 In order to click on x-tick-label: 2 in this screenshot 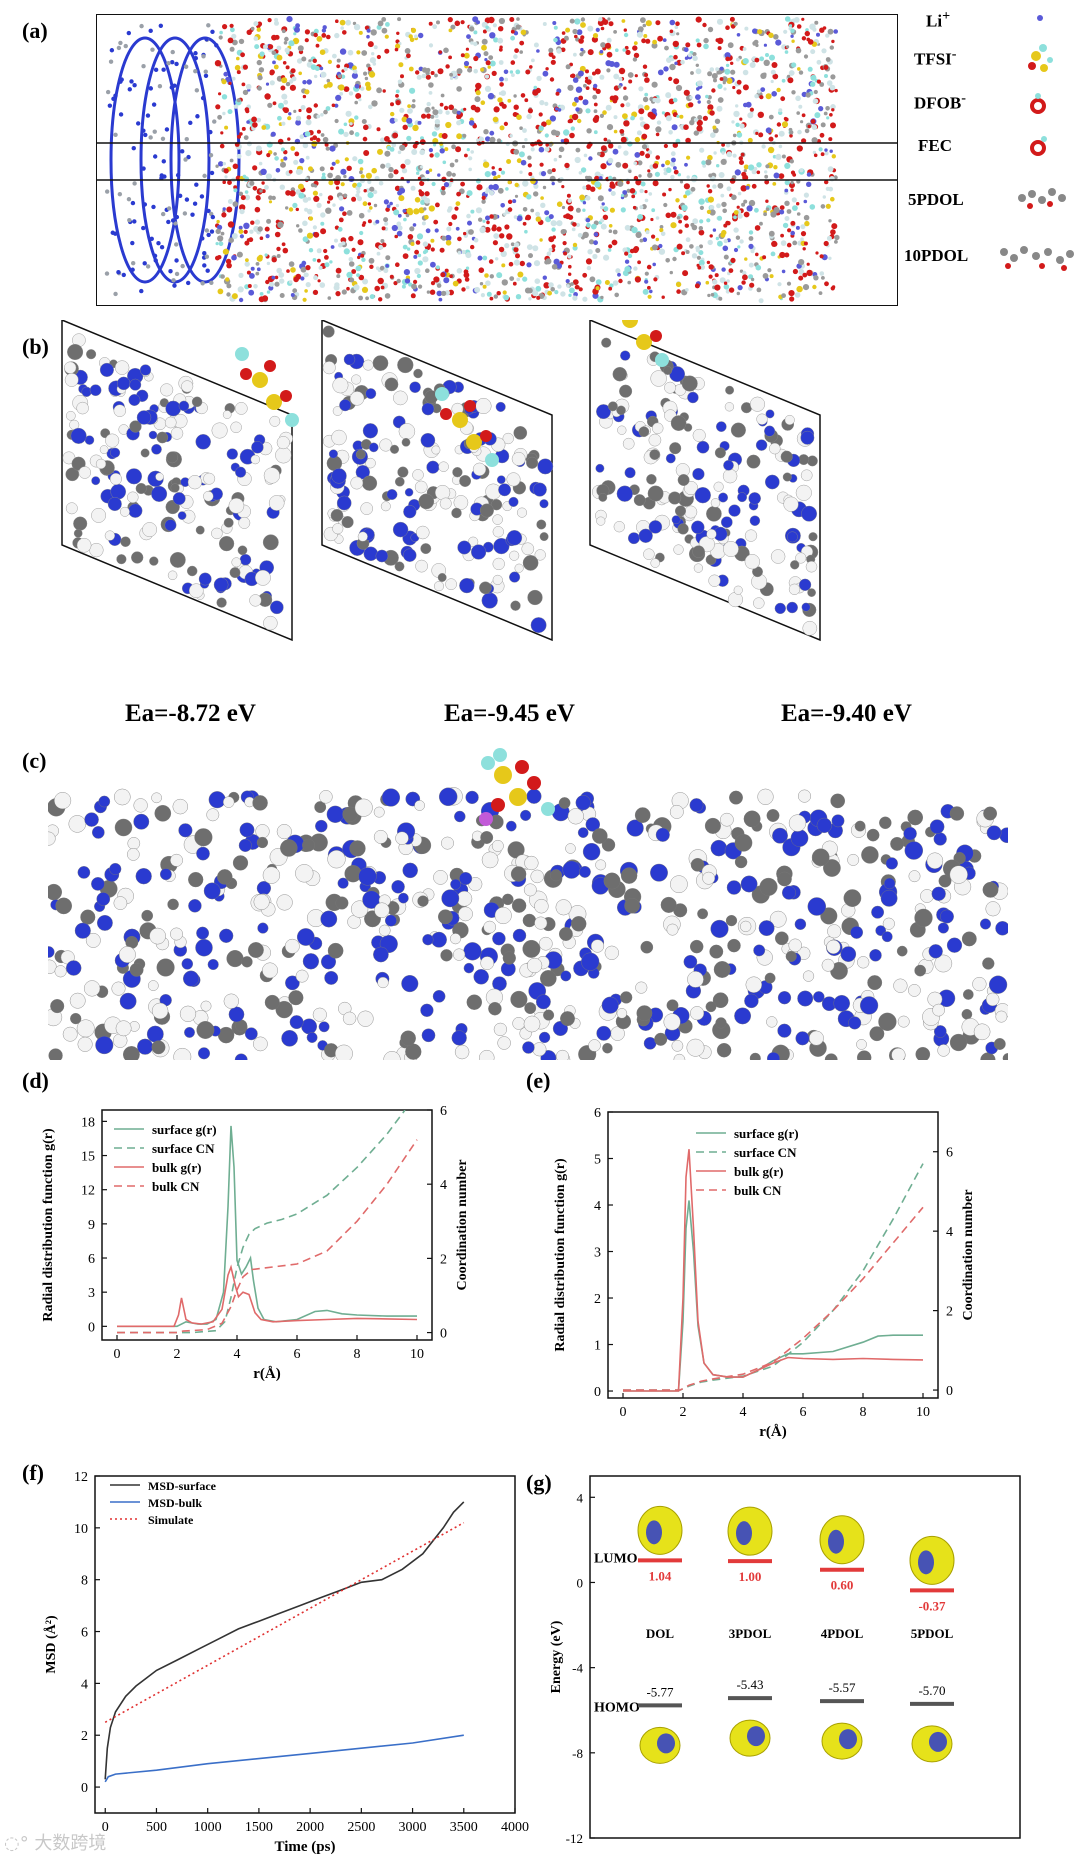, I will do `click(177, 1354)`.